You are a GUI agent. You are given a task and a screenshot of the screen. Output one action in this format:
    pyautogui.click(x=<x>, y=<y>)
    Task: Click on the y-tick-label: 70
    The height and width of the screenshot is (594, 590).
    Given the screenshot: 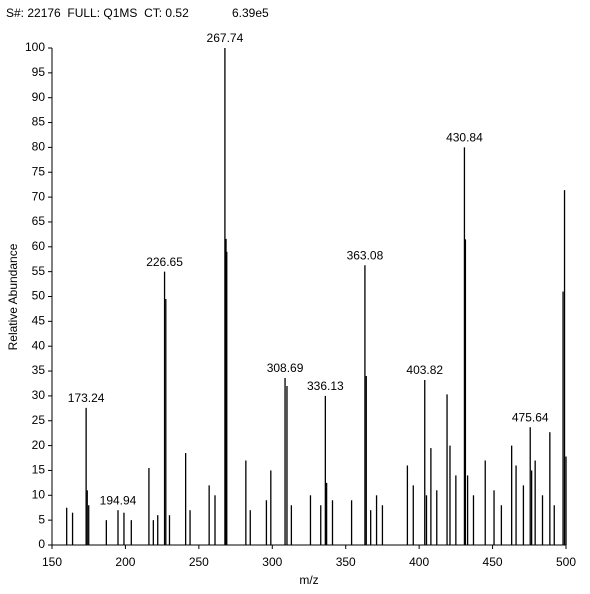 What is the action you would take?
    pyautogui.click(x=39, y=196)
    